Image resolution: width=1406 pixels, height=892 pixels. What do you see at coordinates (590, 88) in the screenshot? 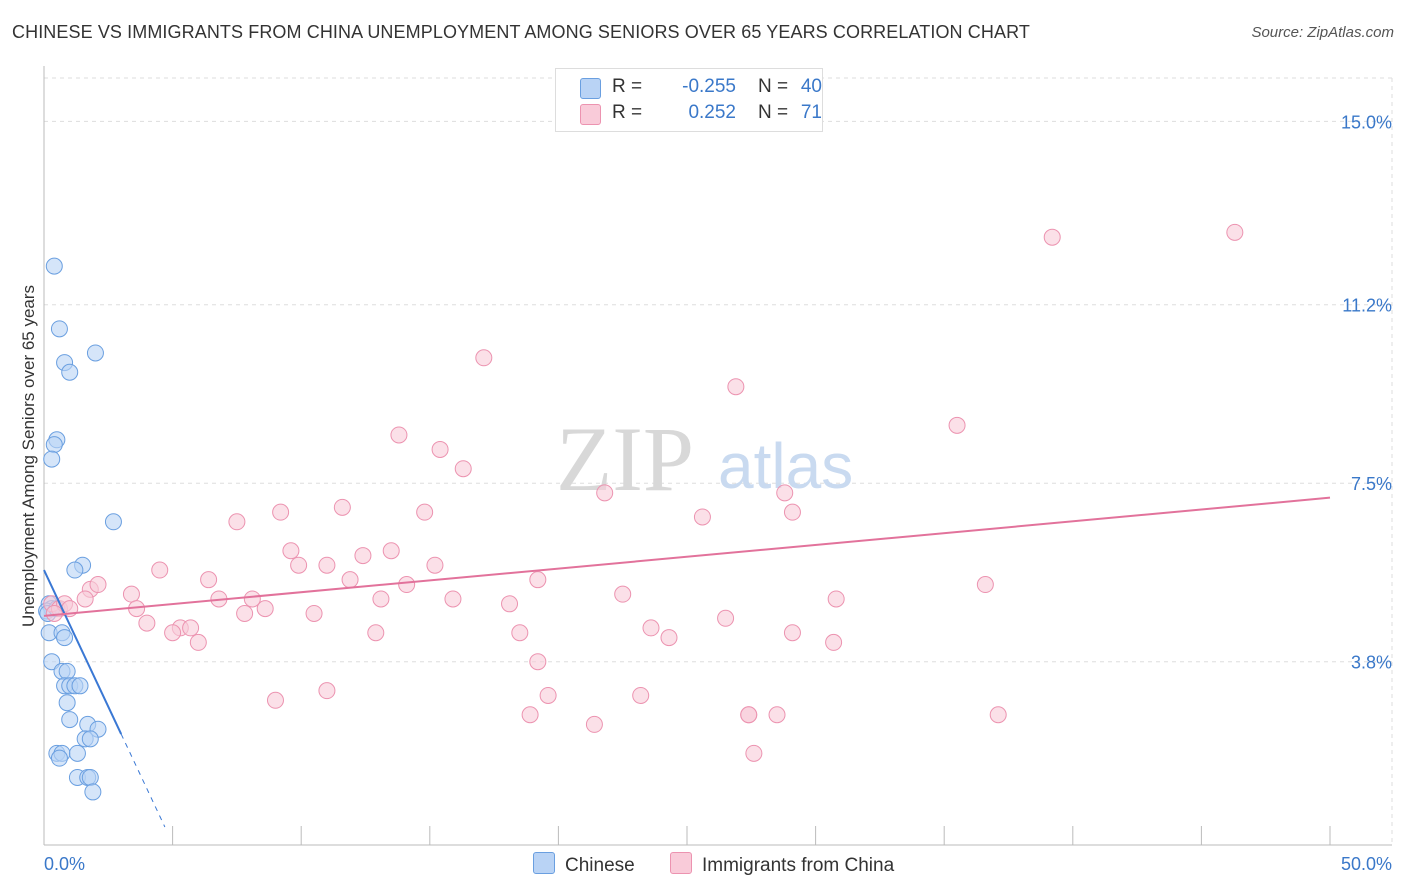
I see `legend-swatch-chinese` at bounding box center [590, 88].